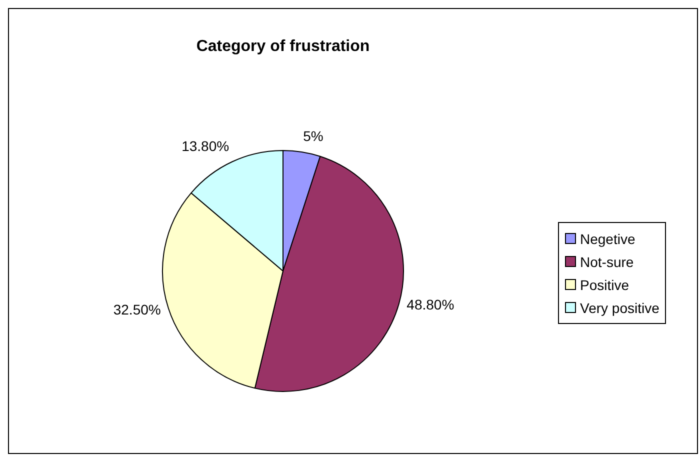  What do you see at coordinates (137, 310) in the screenshot?
I see `data-label: 32.50%` at bounding box center [137, 310].